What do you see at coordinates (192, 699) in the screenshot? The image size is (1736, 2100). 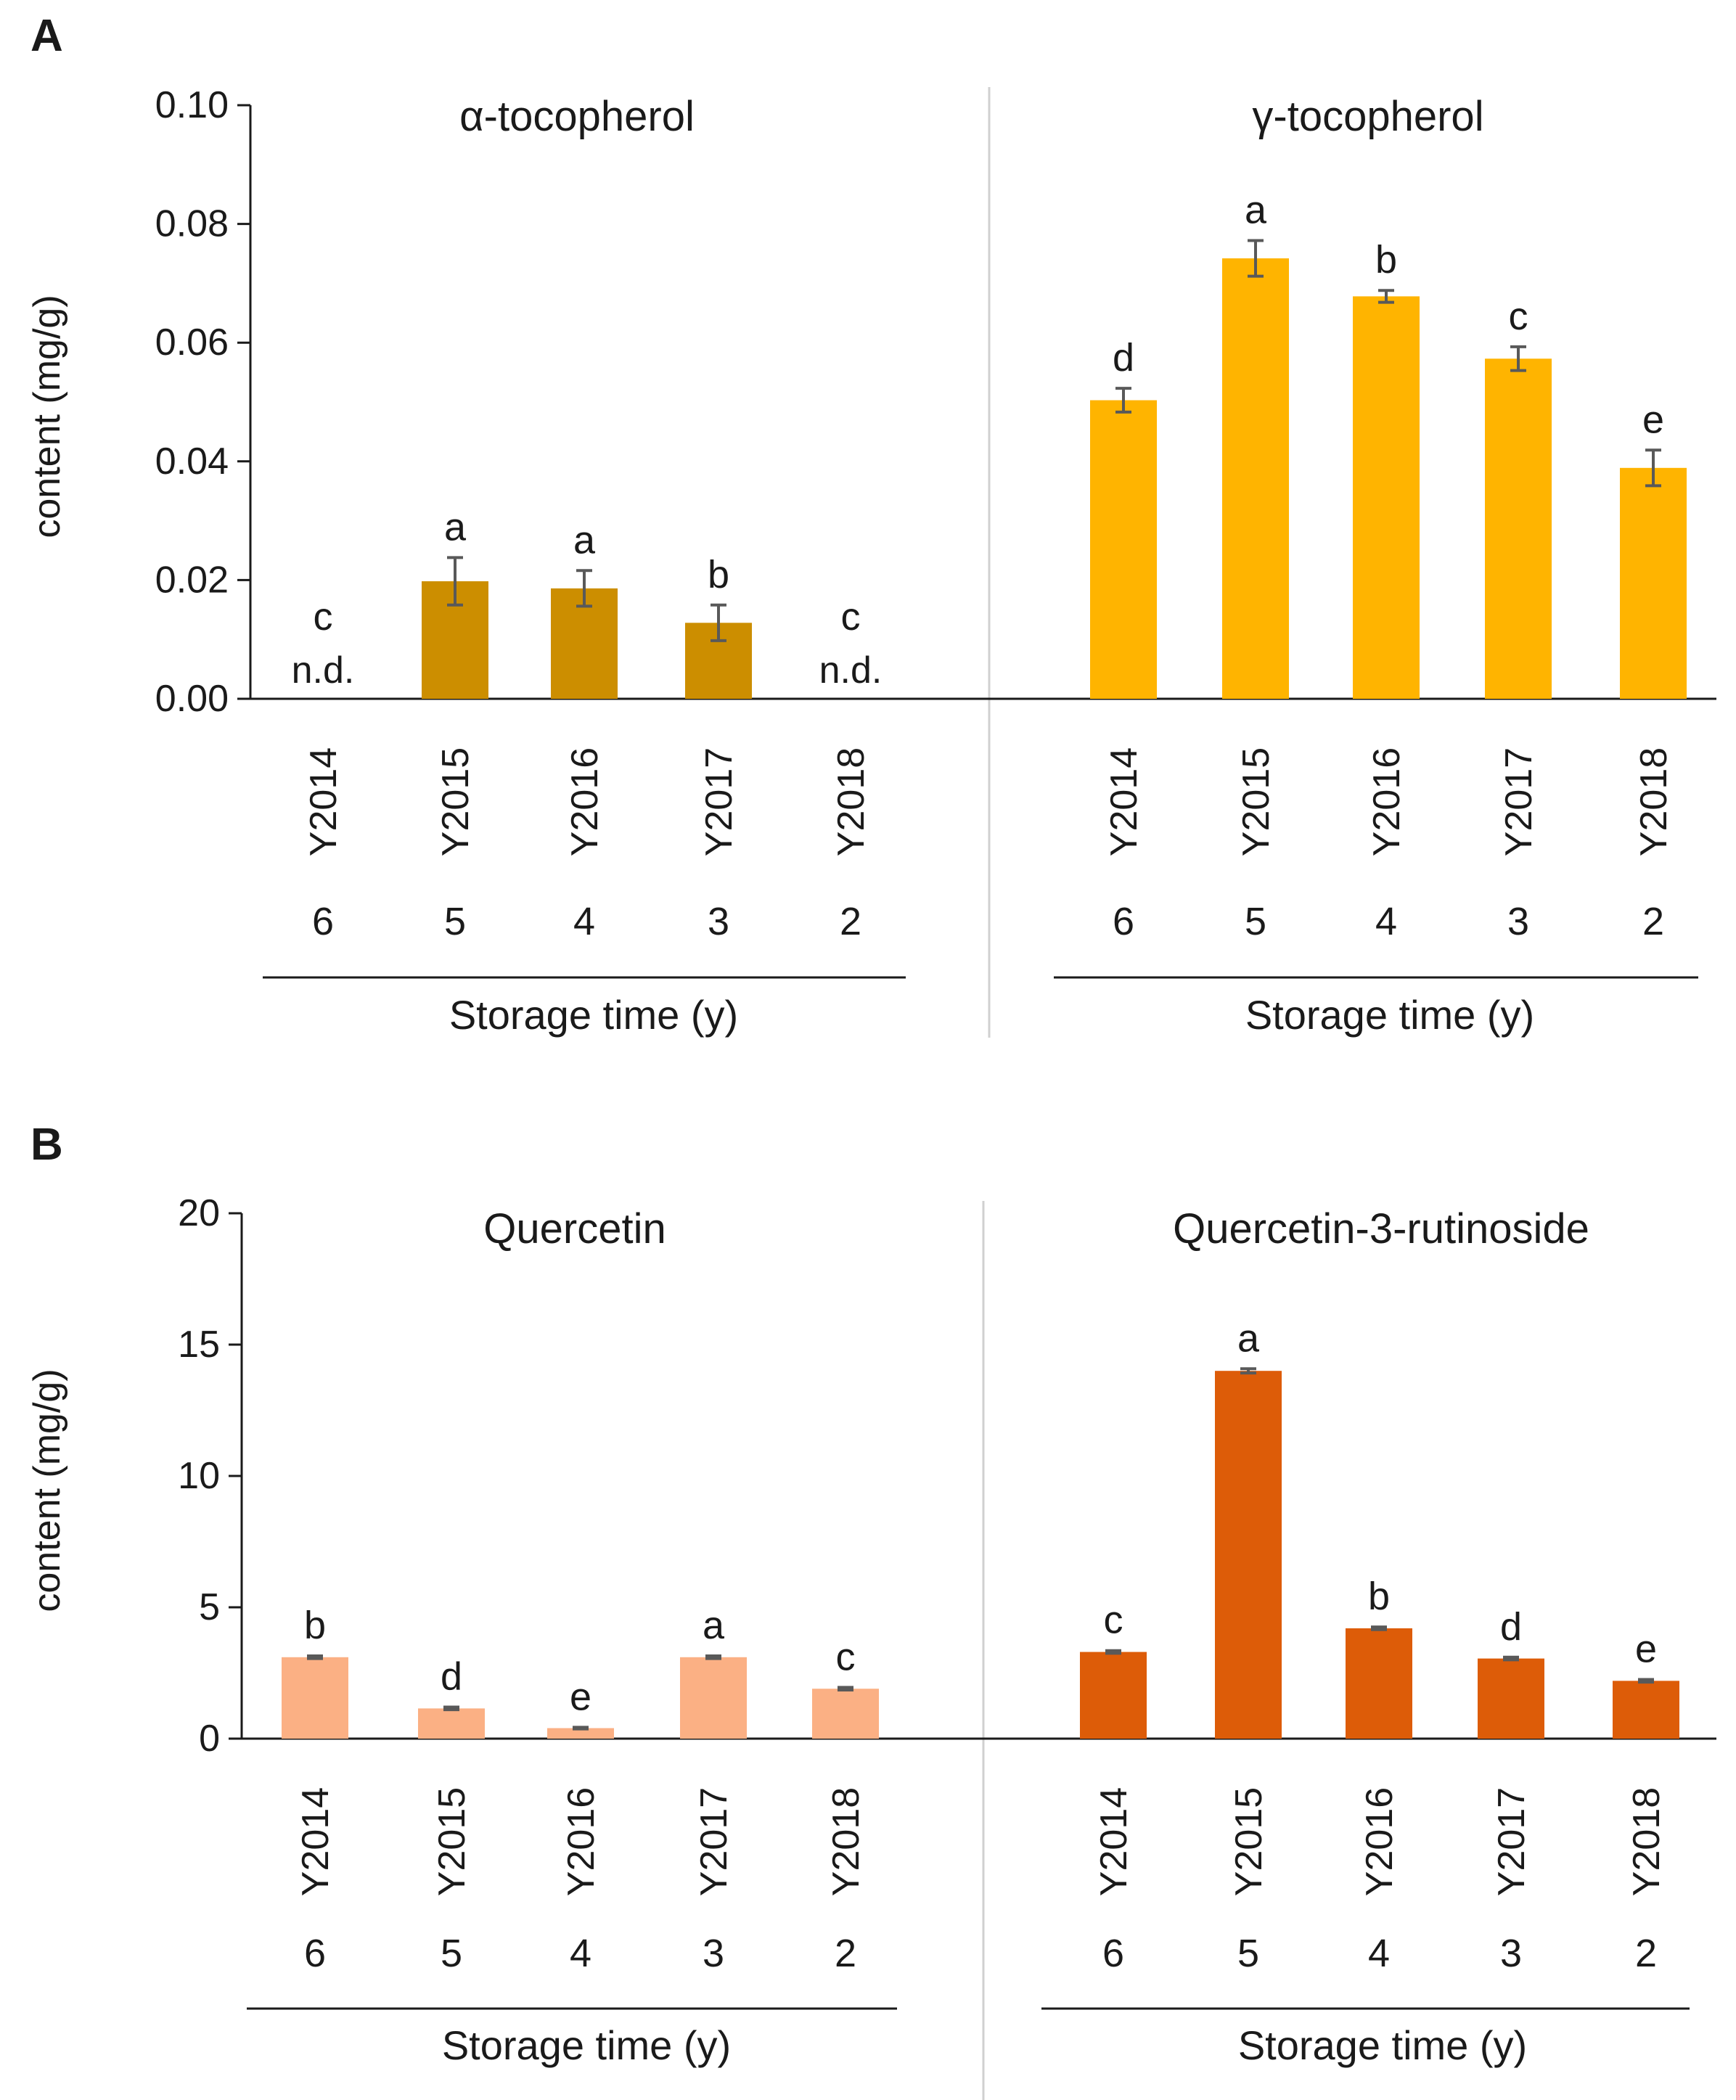 I see `y-tick-label: 0.00` at bounding box center [192, 699].